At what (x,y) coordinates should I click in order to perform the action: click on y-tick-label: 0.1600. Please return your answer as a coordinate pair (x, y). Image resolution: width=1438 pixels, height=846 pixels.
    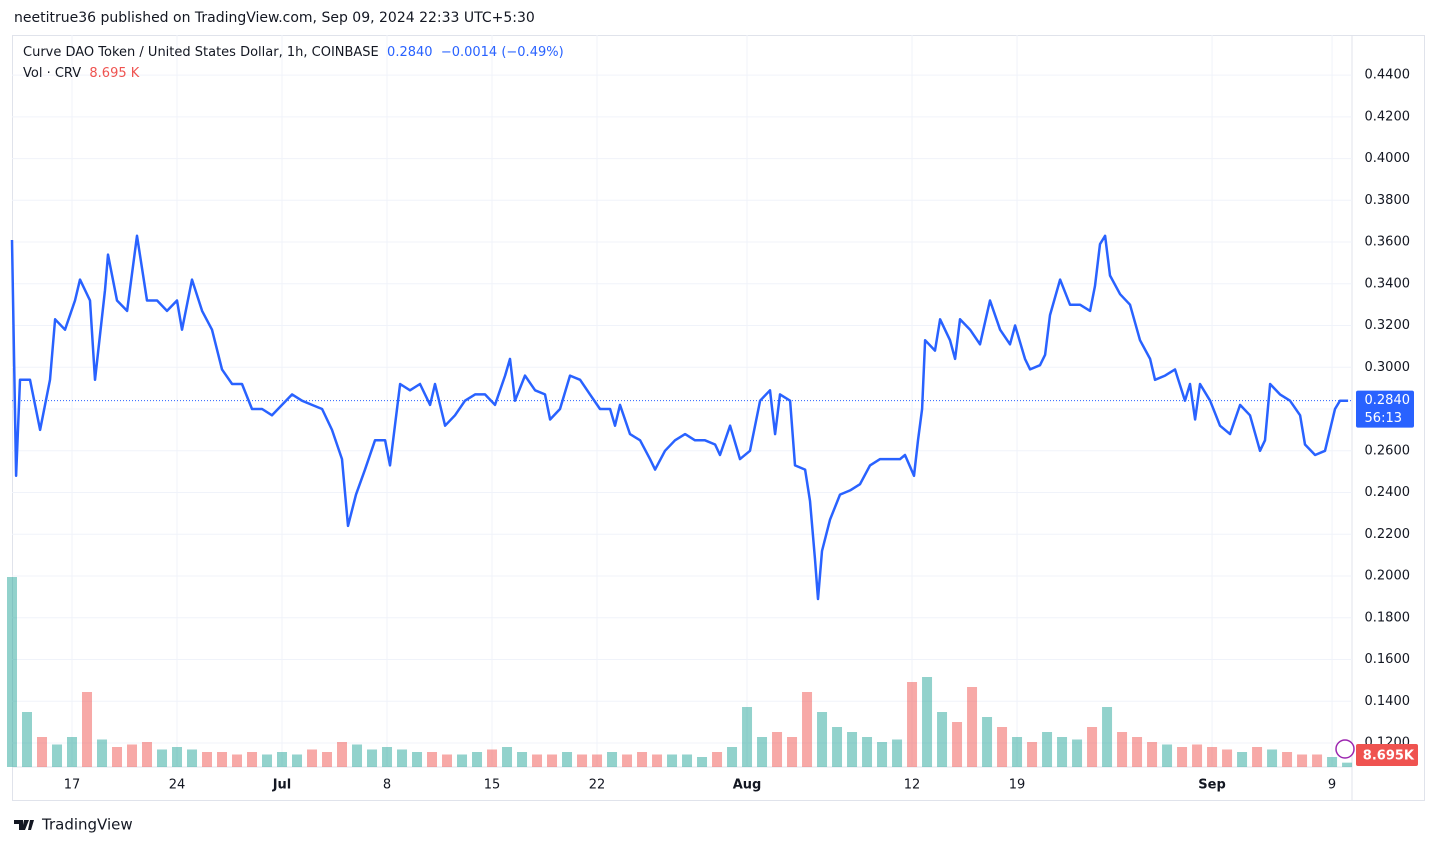
    Looking at the image, I should click on (1388, 659).